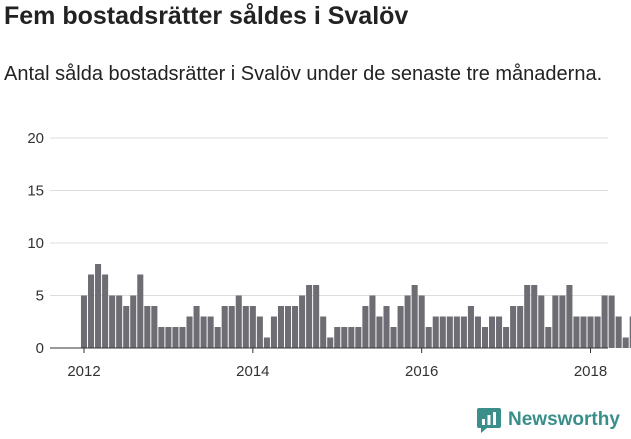  What do you see at coordinates (35, 243) in the screenshot?
I see `y-tick-label: 10` at bounding box center [35, 243].